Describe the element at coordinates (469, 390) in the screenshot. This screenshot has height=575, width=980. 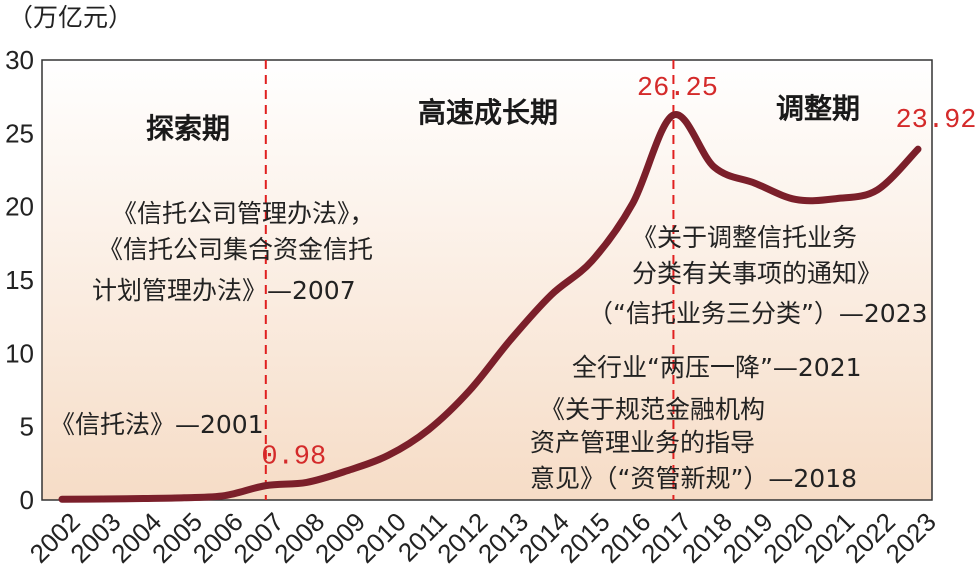
I see `data-point-2012` at that location.